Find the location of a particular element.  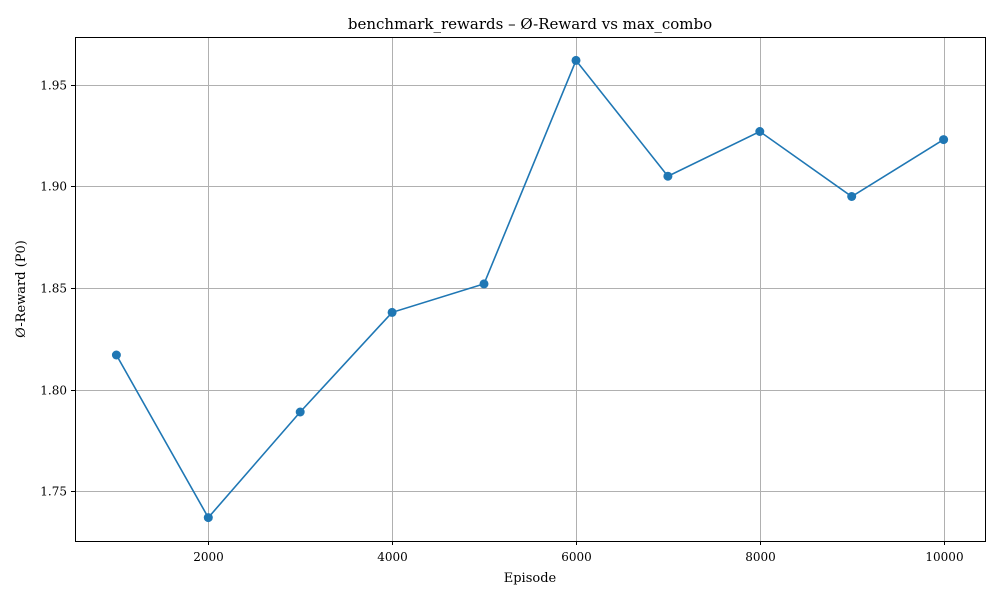

y-axis-label: Ø-Reward (P0) is located at coordinates (21, 289).